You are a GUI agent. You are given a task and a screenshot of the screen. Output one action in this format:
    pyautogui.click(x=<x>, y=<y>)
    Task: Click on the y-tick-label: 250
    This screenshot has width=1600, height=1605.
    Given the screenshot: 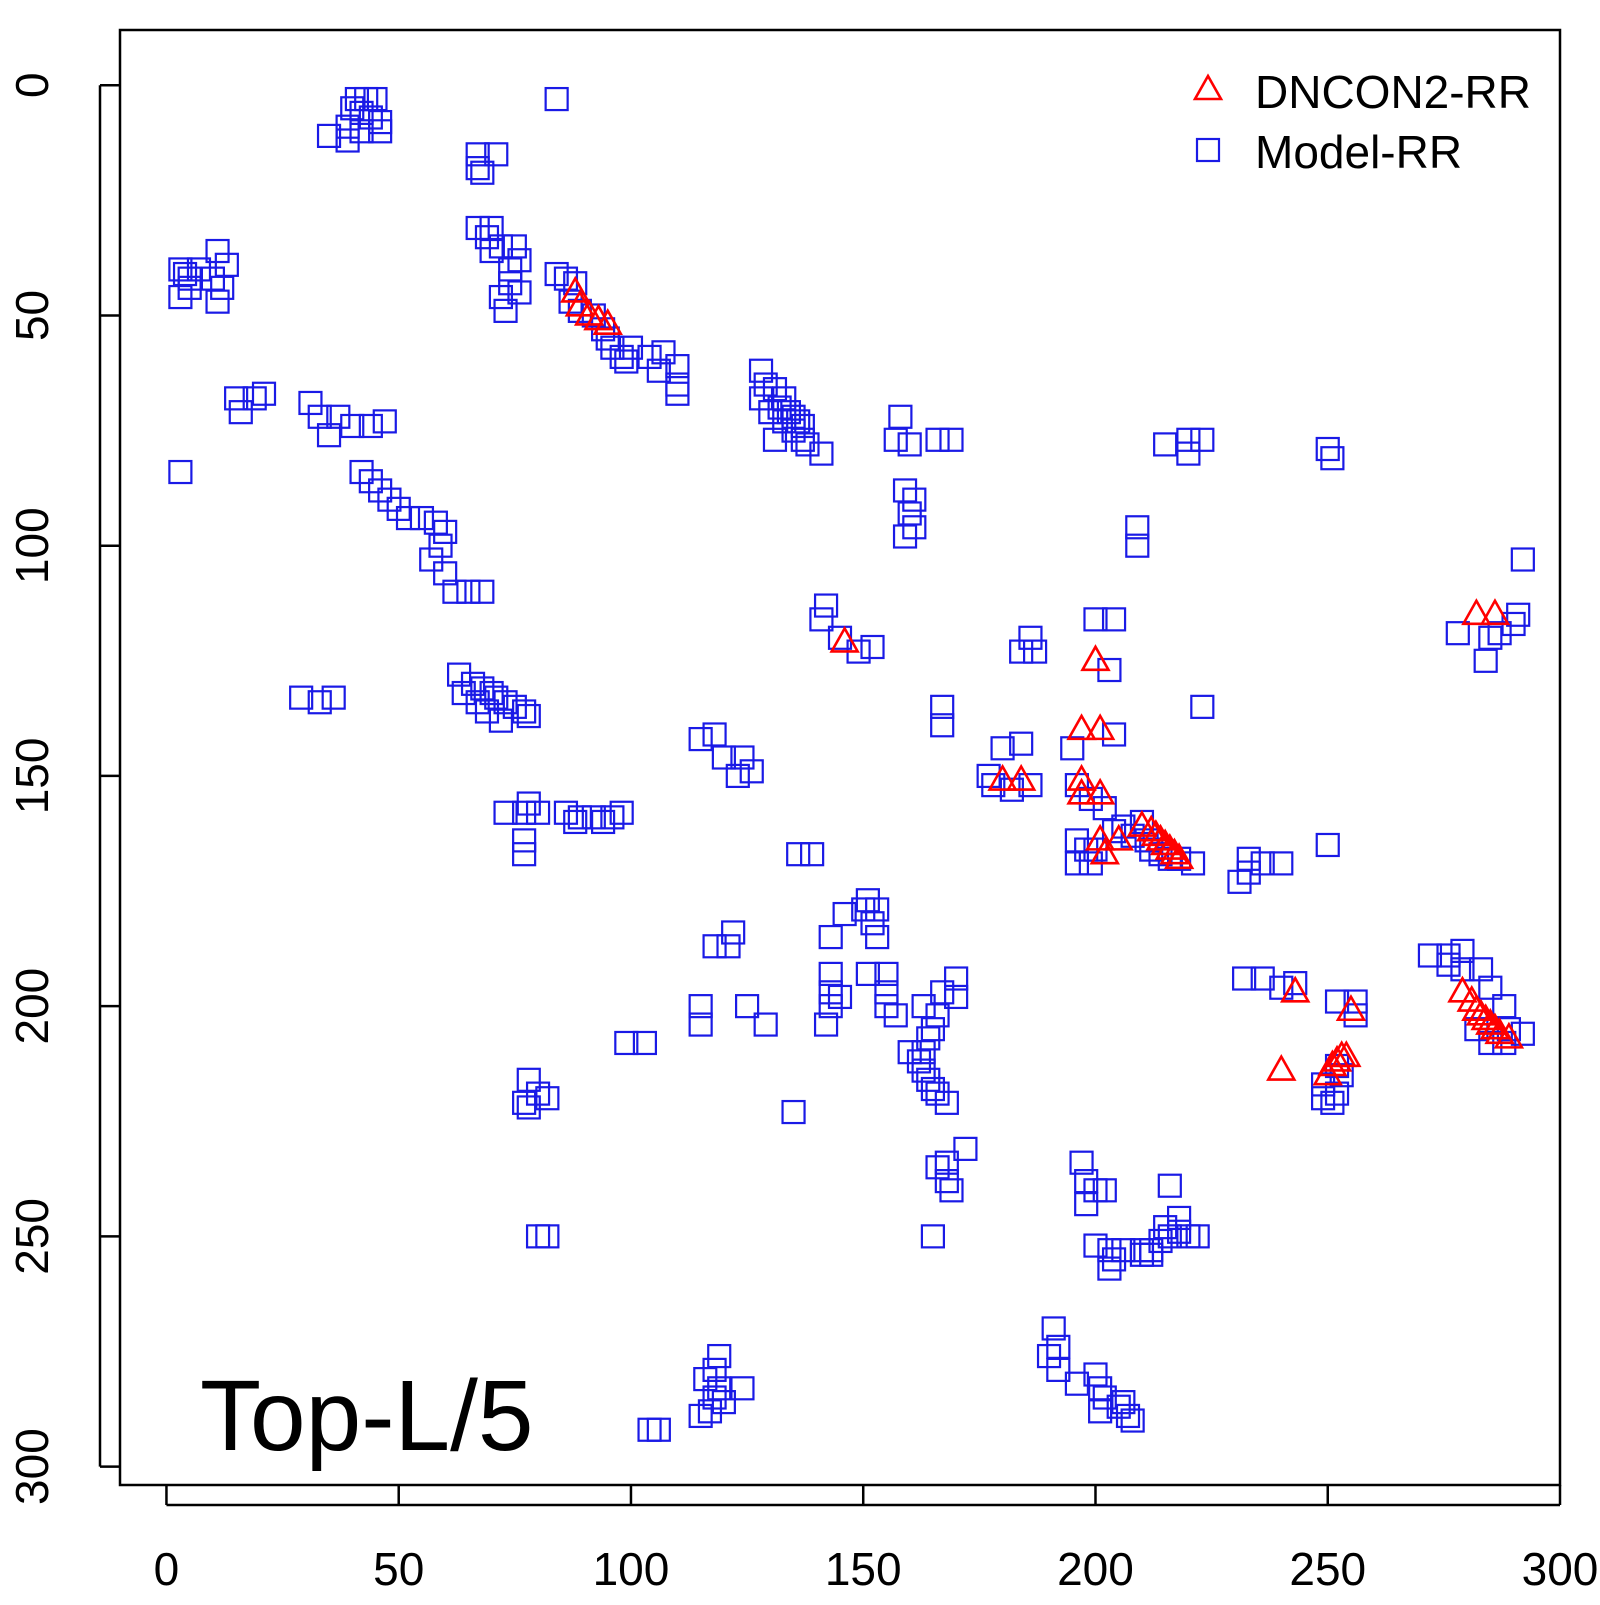 What is the action you would take?
    pyautogui.click(x=32, y=1236)
    